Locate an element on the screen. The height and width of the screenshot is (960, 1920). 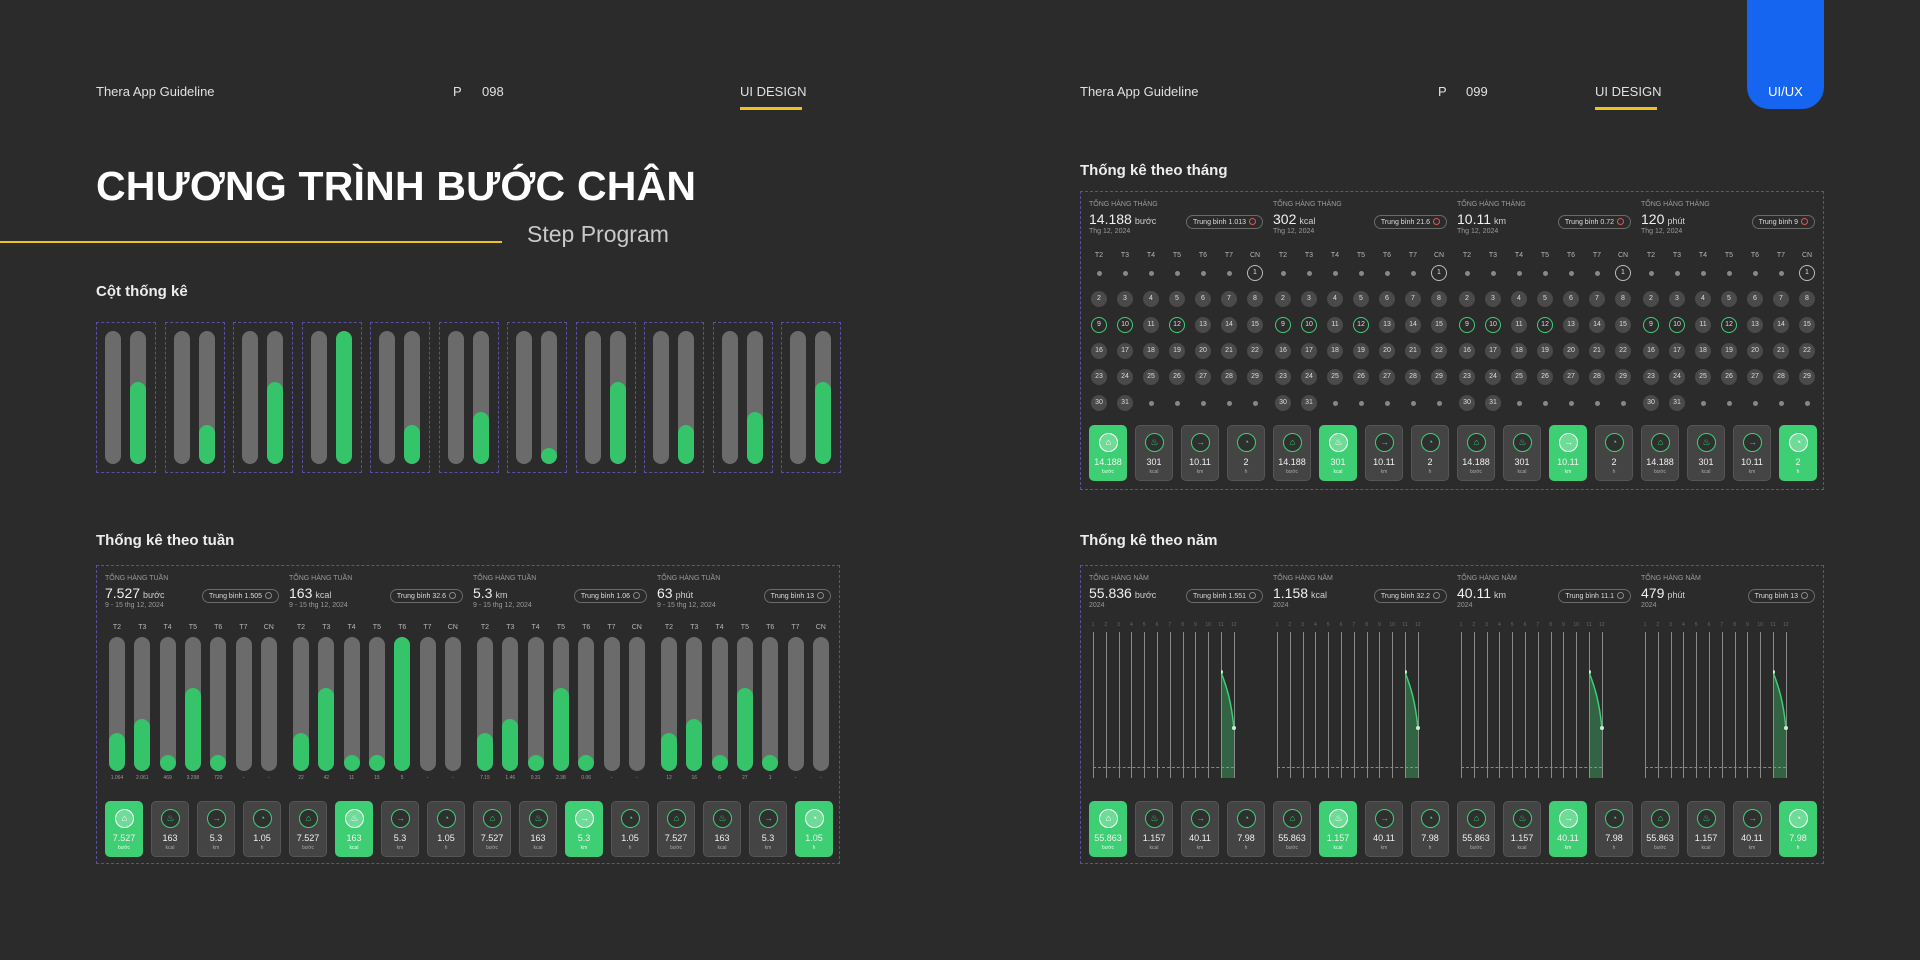
metric-tile: → 40.11 km is located at coordinates (1568, 829).